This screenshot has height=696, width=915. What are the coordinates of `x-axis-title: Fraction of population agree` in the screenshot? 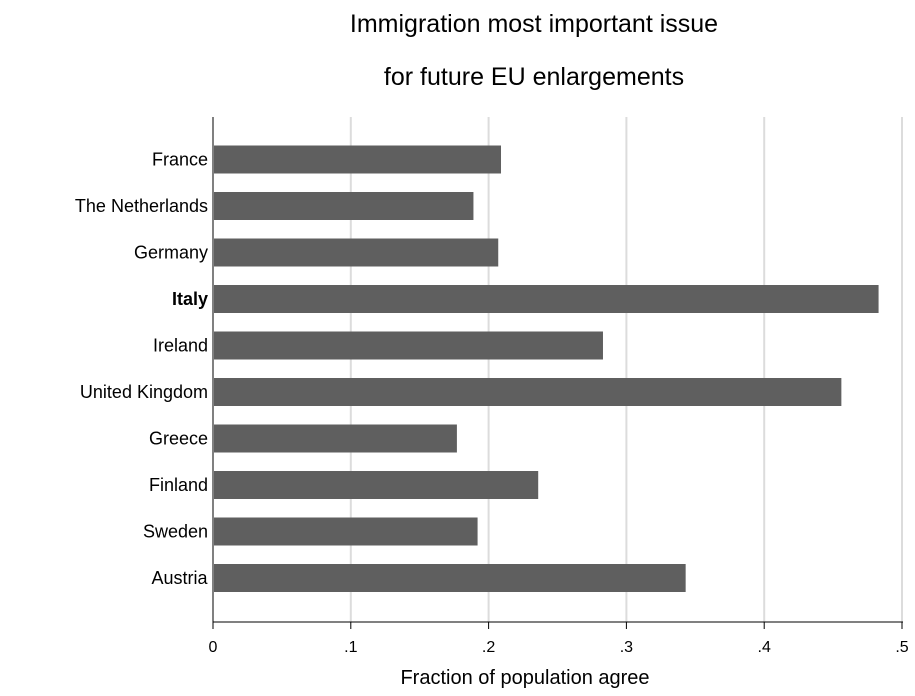 It's located at (524, 678).